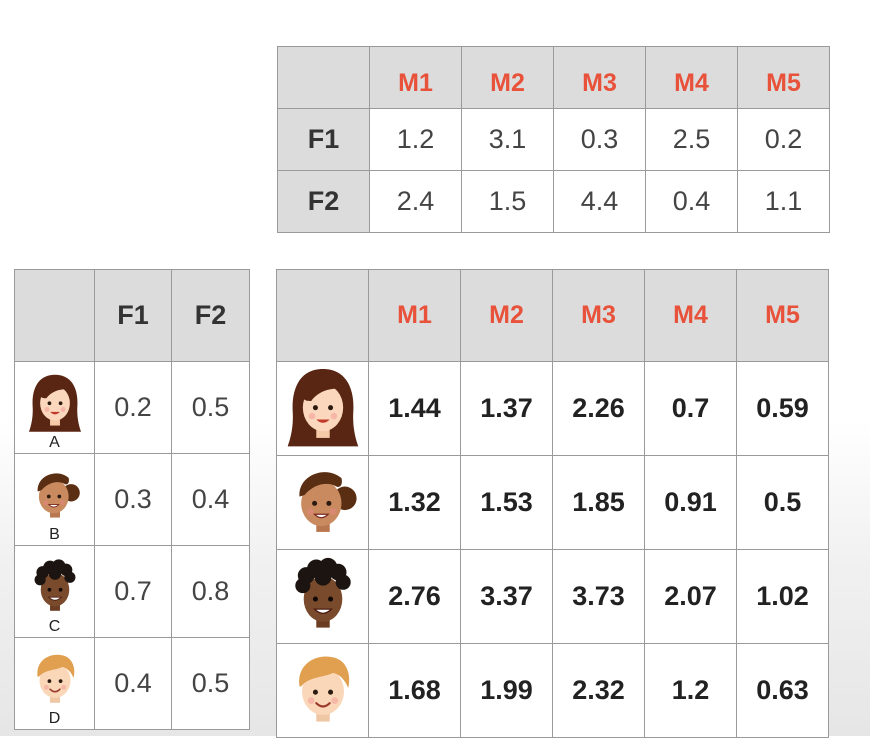 Image resolution: width=870 pixels, height=738 pixels. I want to click on user-a-cell: A, so click(54, 407).